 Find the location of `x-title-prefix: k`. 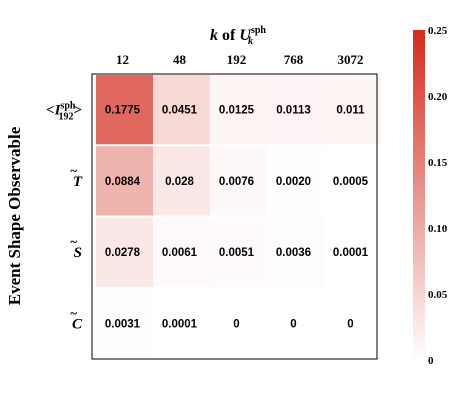

x-title-prefix: k is located at coordinates (214, 35).